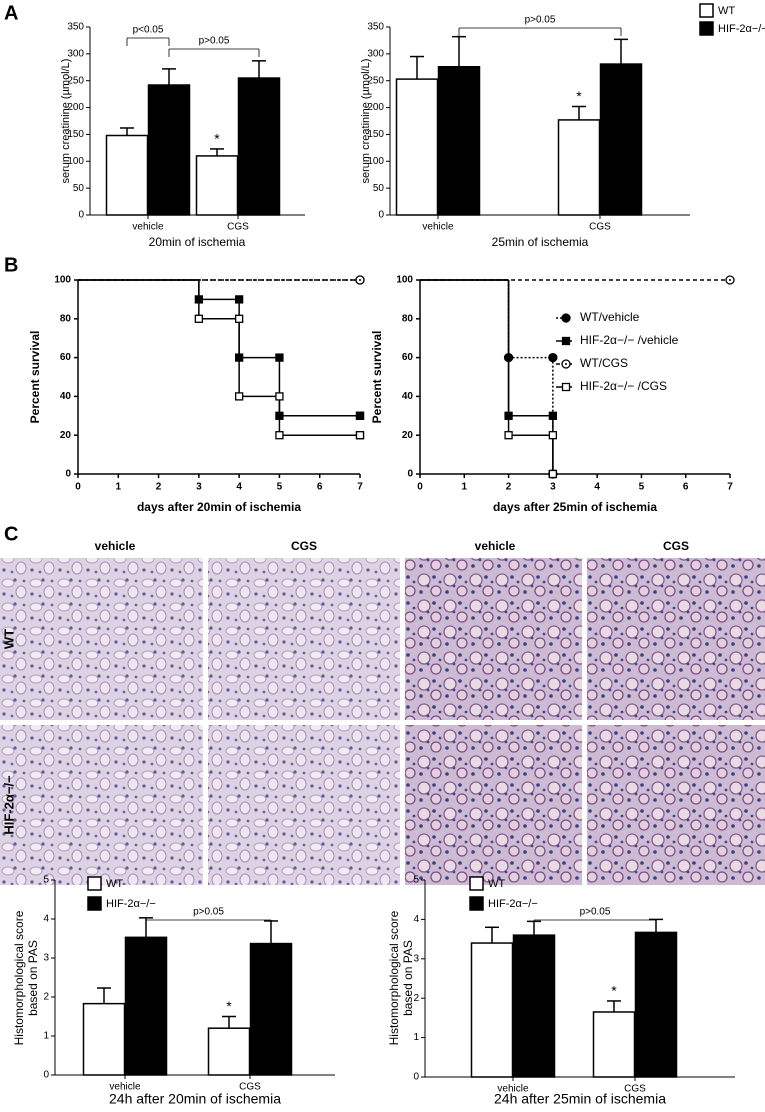 The image size is (765, 1112). I want to click on x-tick-label: 0, so click(78, 487).